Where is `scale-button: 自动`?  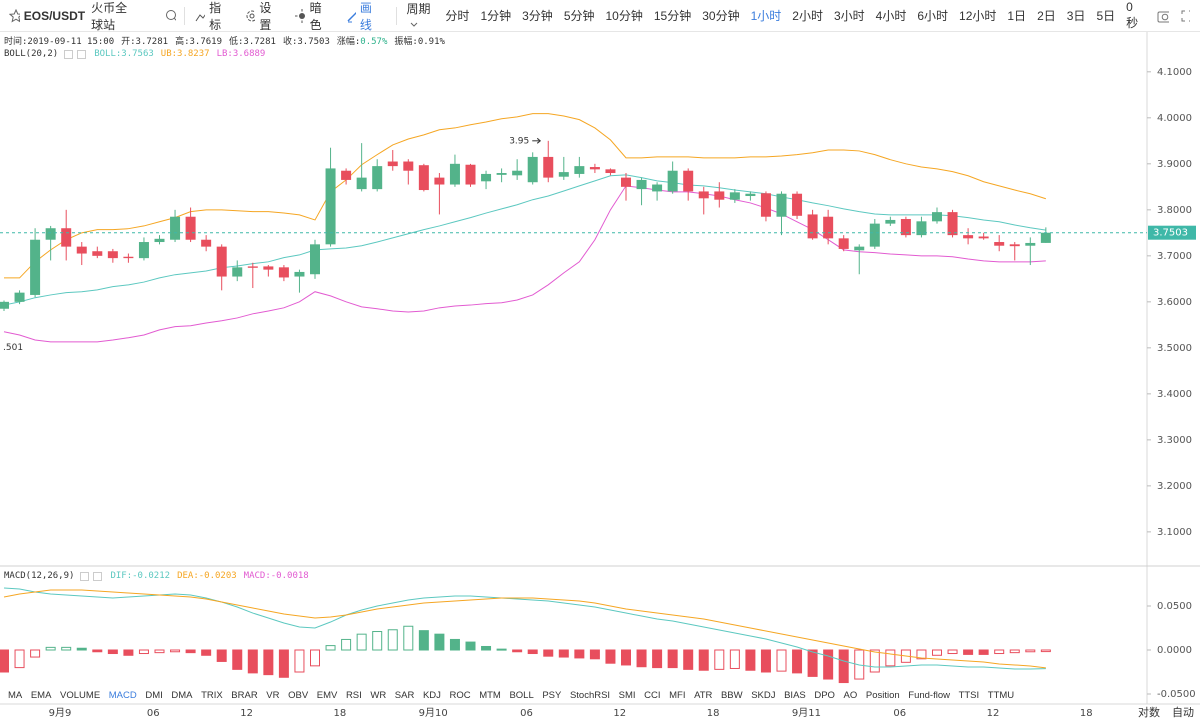
scale-button: 自动 is located at coordinates (1183, 712).